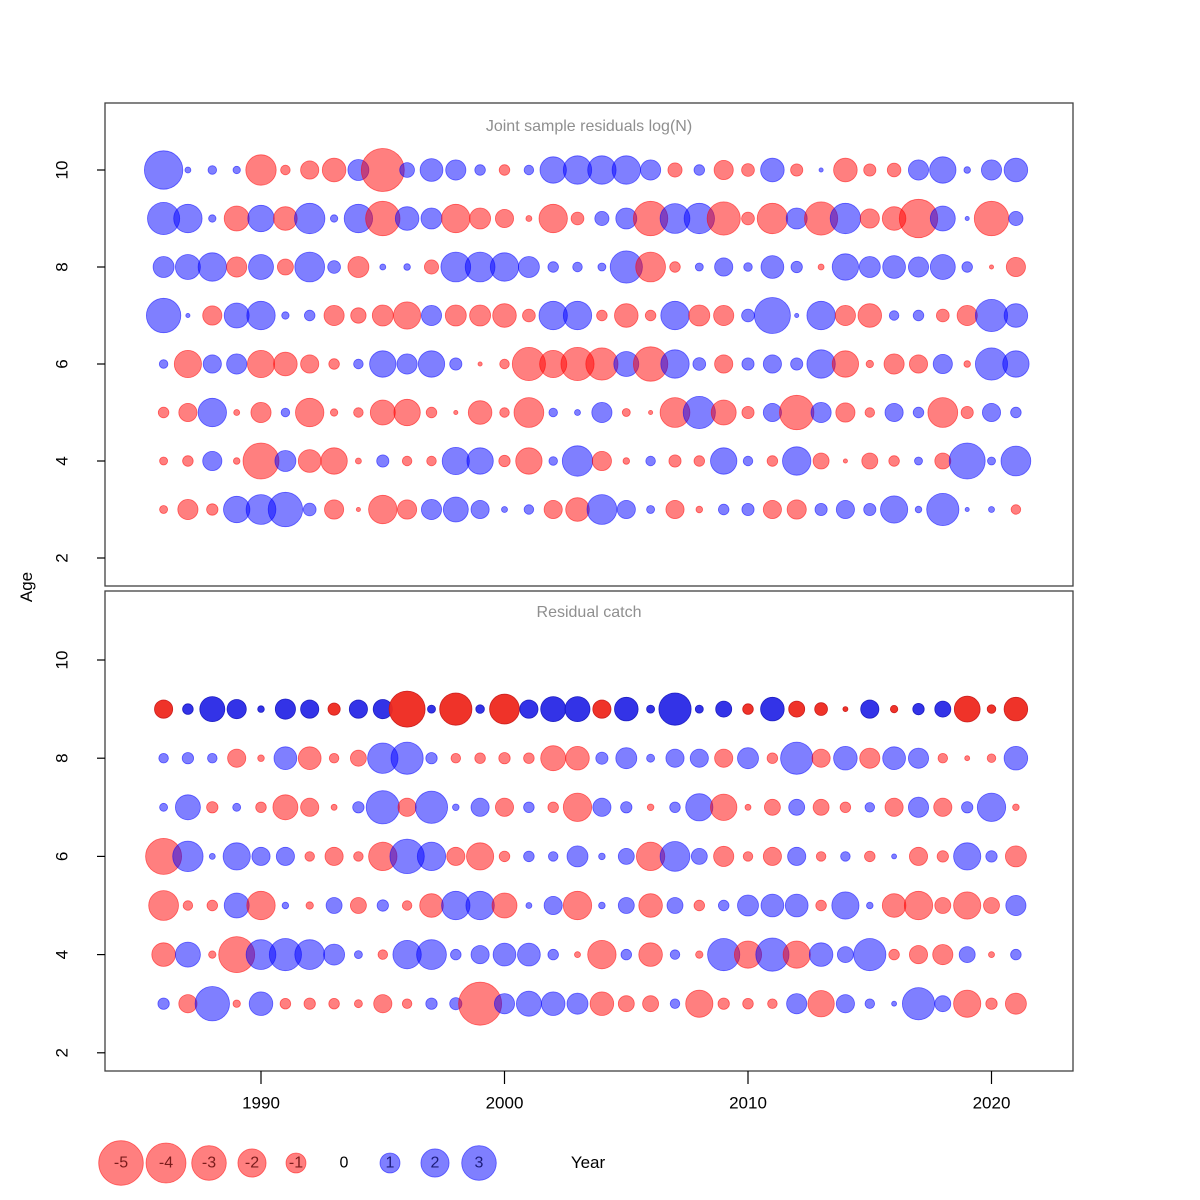  Describe the element at coordinates (588, 1162) in the screenshot. I see `x-axis-label: Year` at that location.